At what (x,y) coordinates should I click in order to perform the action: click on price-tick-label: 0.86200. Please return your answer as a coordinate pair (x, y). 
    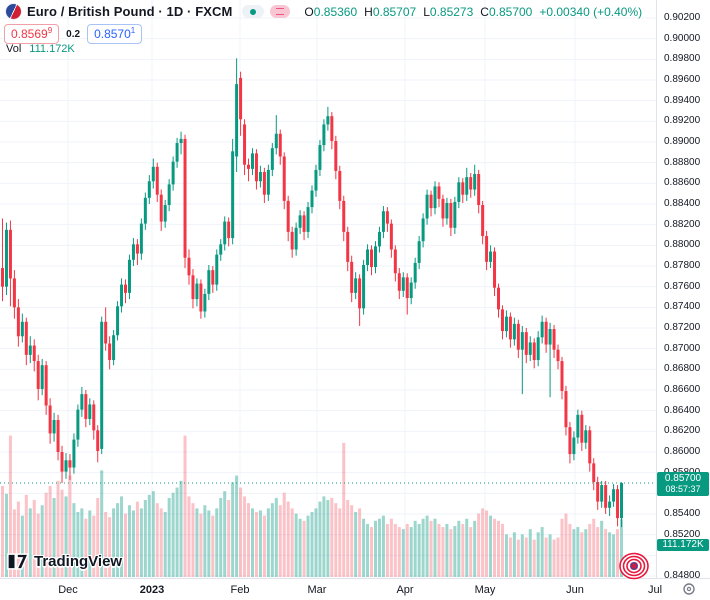
    Looking at the image, I should click on (682, 431).